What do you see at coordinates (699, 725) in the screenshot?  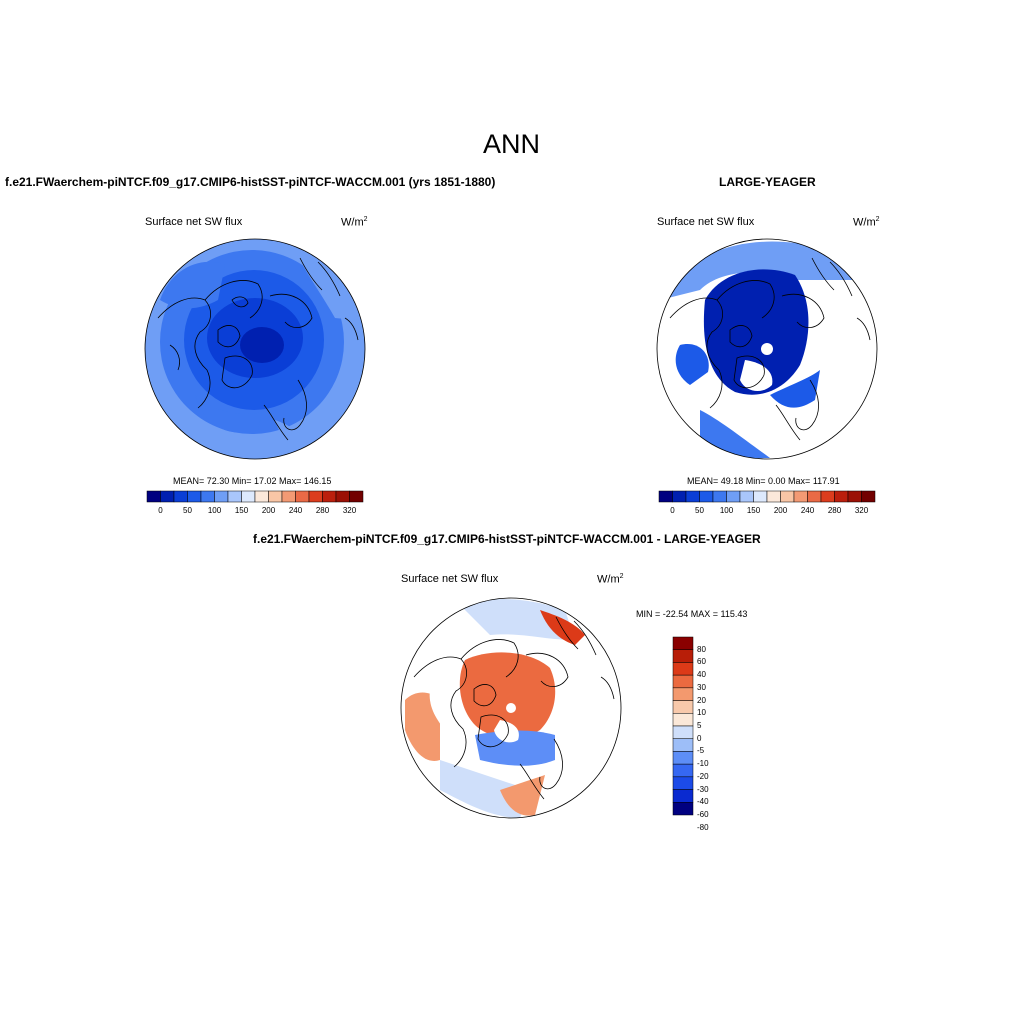 I see `colorbar-tick-label: 5` at bounding box center [699, 725].